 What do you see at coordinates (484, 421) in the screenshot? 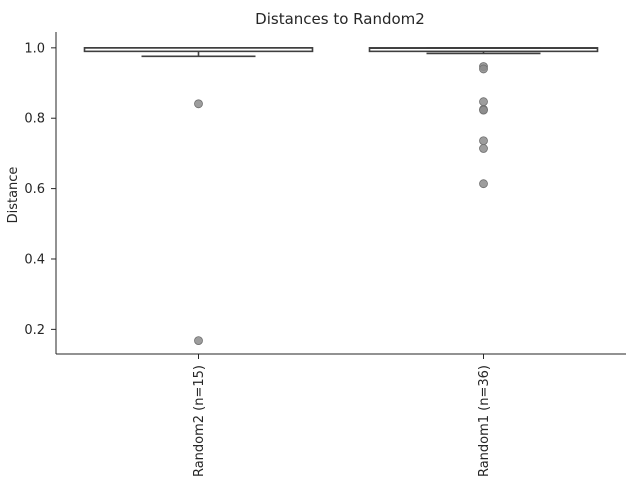
I see `x-tick-label: Random1 (n=36)` at bounding box center [484, 421].